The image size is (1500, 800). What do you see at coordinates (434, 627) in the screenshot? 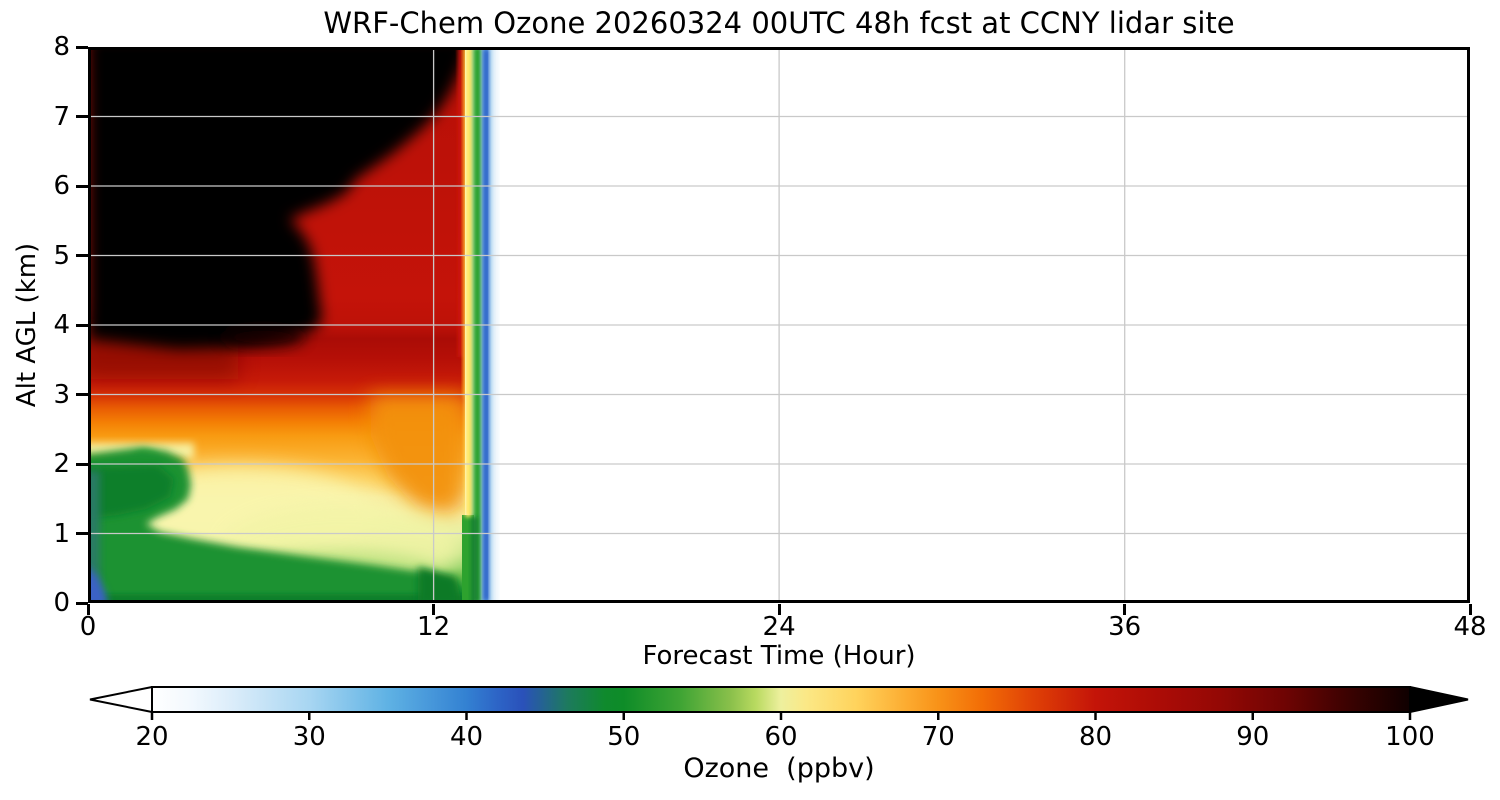
I see `x-tick-label: 12` at bounding box center [434, 627].